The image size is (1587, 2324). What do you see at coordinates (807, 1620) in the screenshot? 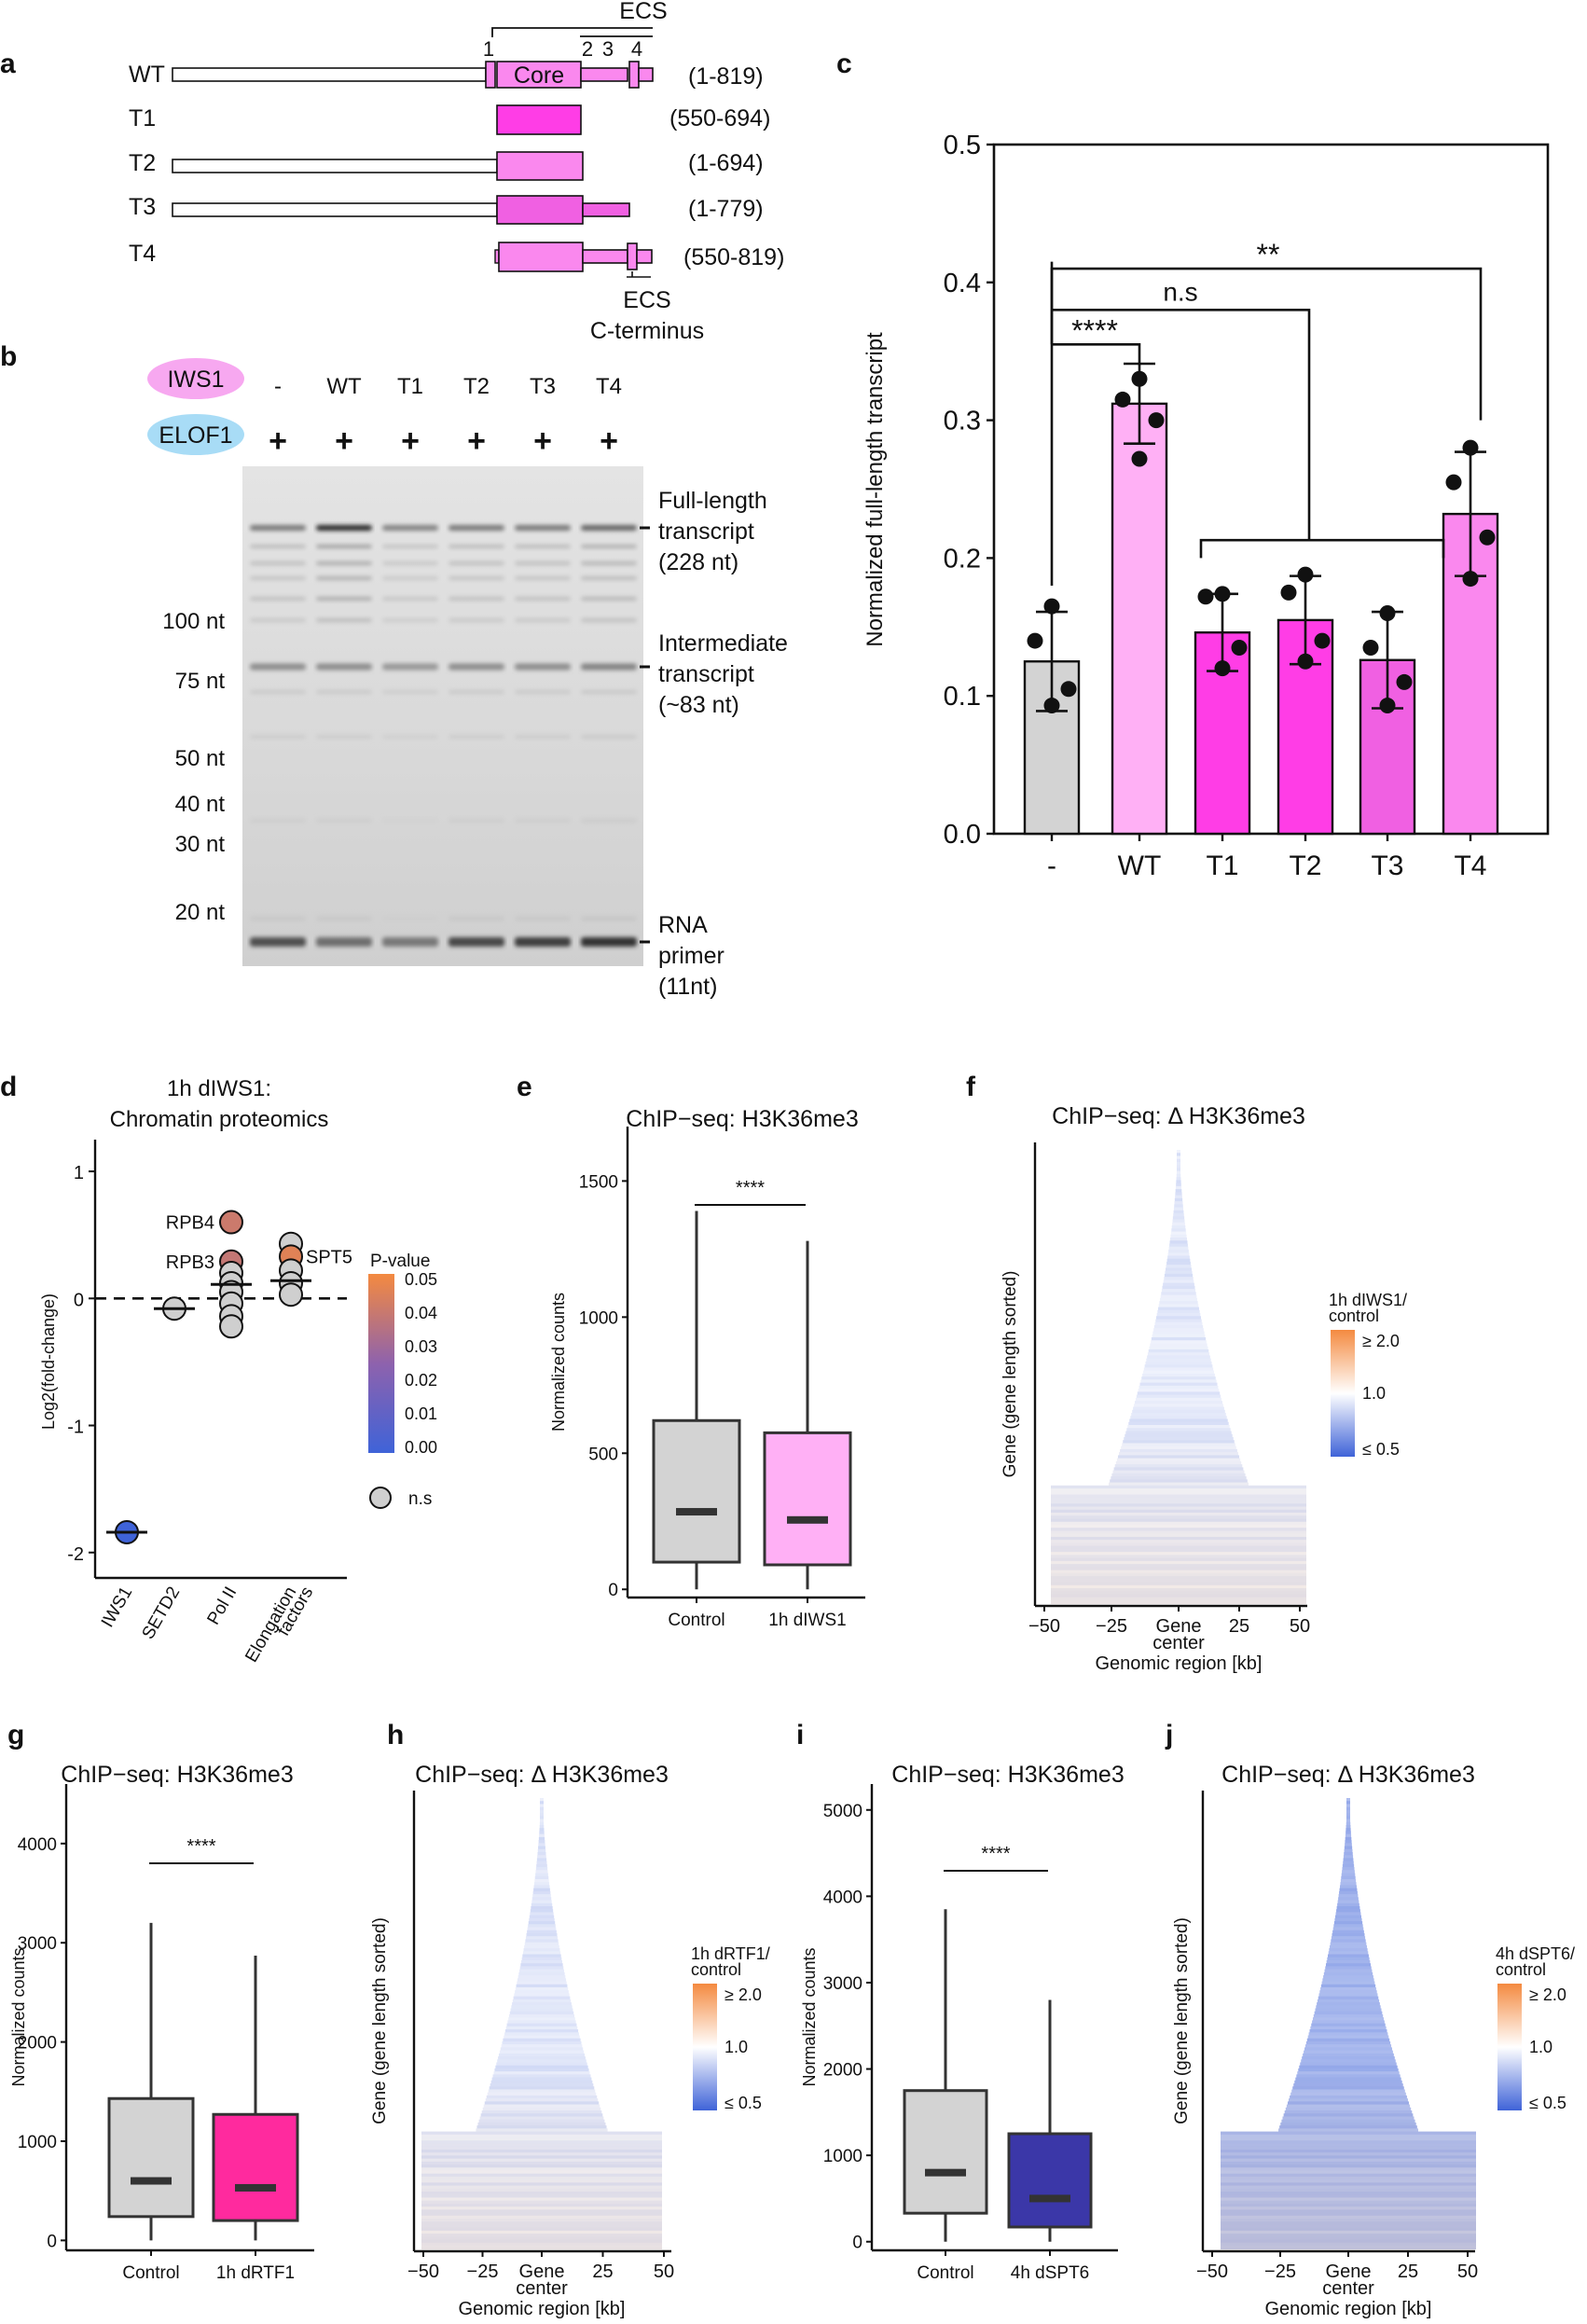
I see `x-tick-label: 1h dIWS1` at bounding box center [807, 1620].